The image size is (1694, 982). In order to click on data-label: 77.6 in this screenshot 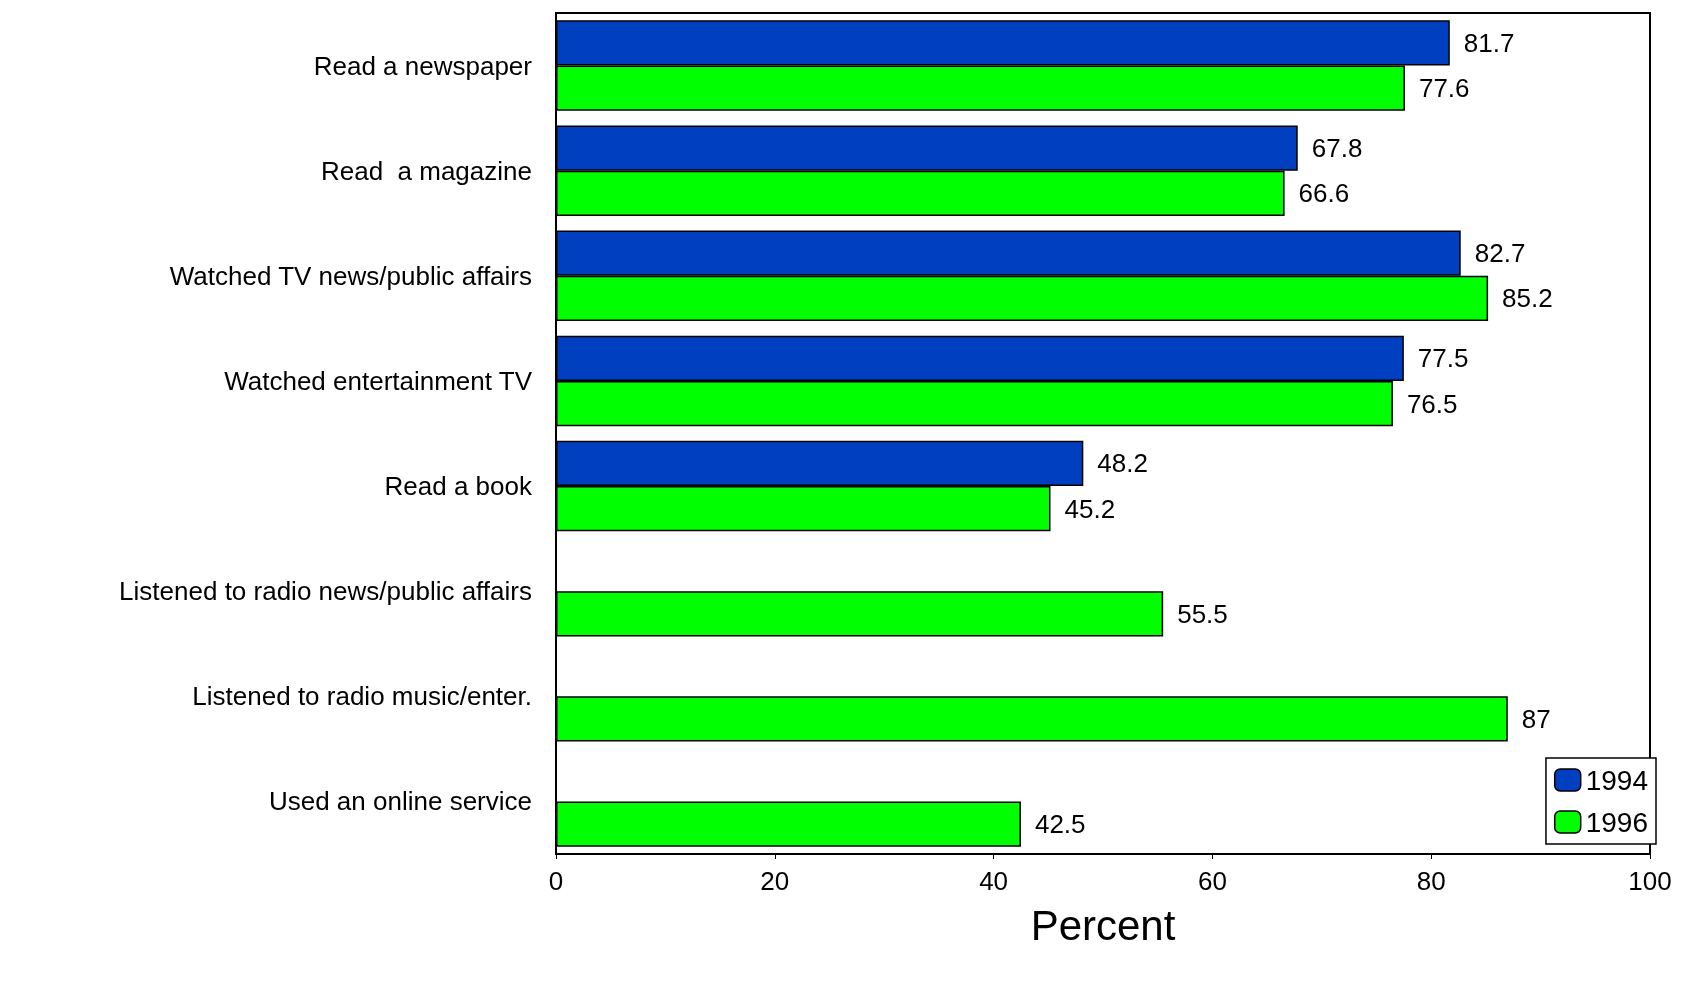, I will do `click(1444, 88)`.